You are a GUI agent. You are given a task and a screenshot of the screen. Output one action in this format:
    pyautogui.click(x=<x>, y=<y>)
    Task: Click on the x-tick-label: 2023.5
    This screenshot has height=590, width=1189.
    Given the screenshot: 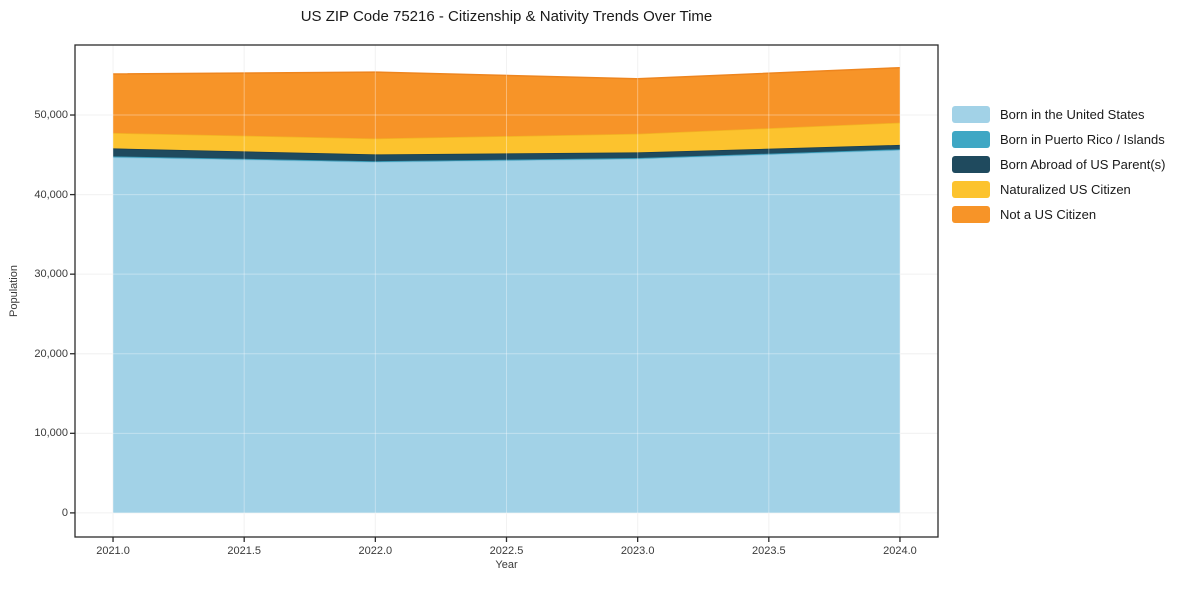 What is the action you would take?
    pyautogui.click(x=768, y=551)
    